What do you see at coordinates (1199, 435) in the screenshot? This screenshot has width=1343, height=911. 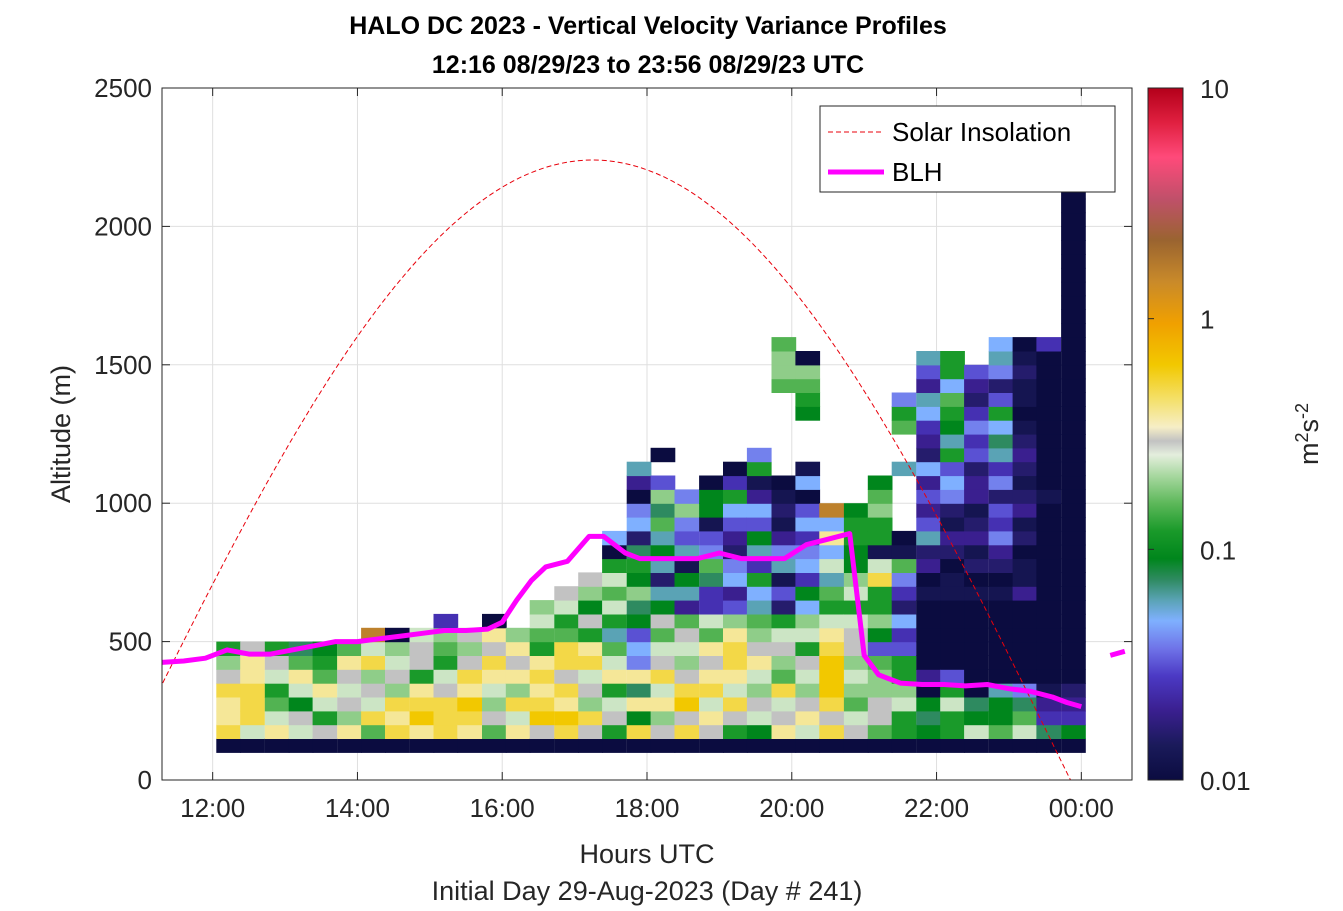 I see `colorbar-ticks: 0.01 0.1 1 10` at bounding box center [1199, 435].